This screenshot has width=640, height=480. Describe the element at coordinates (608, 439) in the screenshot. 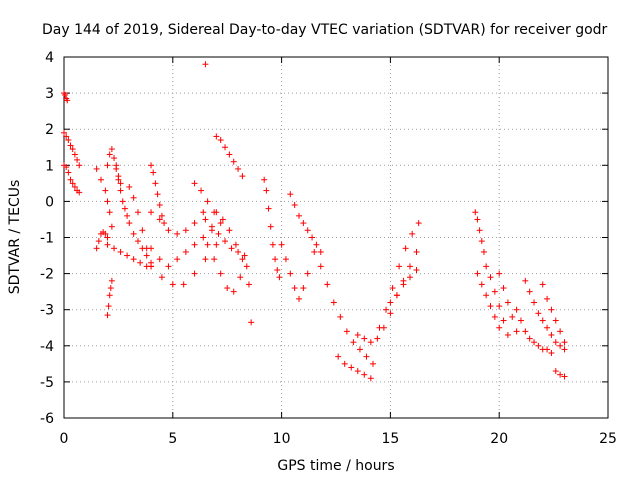

I see `x-tick-label: 25` at that location.